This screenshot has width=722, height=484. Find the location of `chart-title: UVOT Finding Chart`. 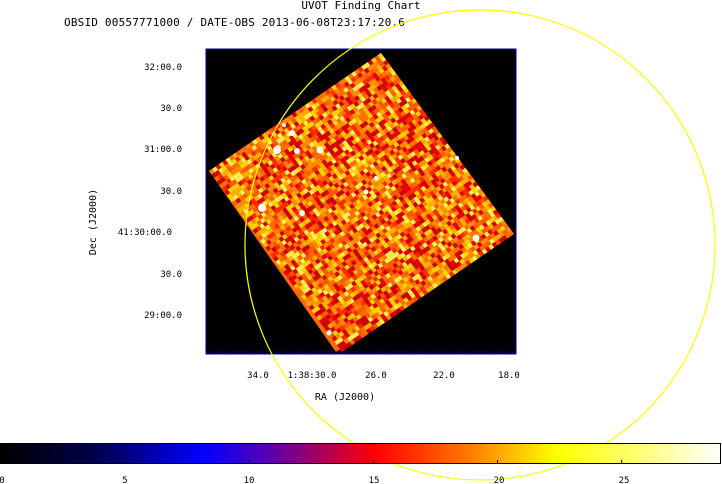

chart-title: UVOT Finding Chart is located at coordinates (361, 6).